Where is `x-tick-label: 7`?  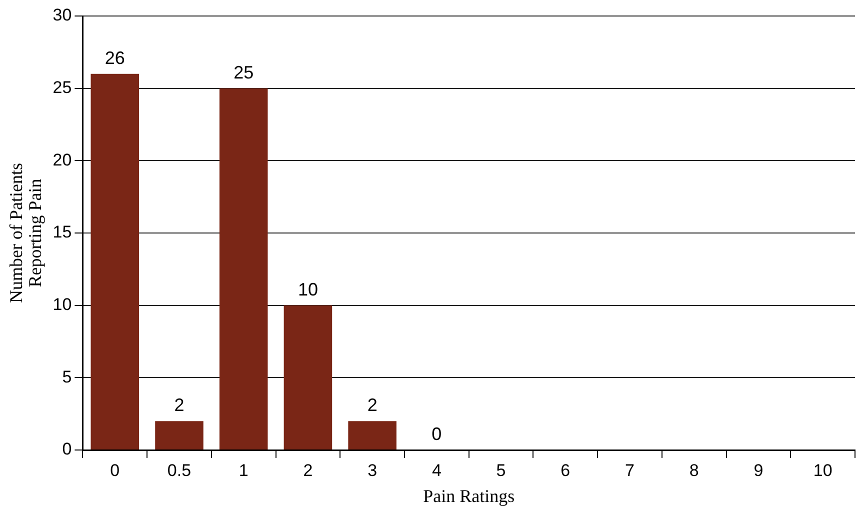 x-tick-label: 7 is located at coordinates (629, 470).